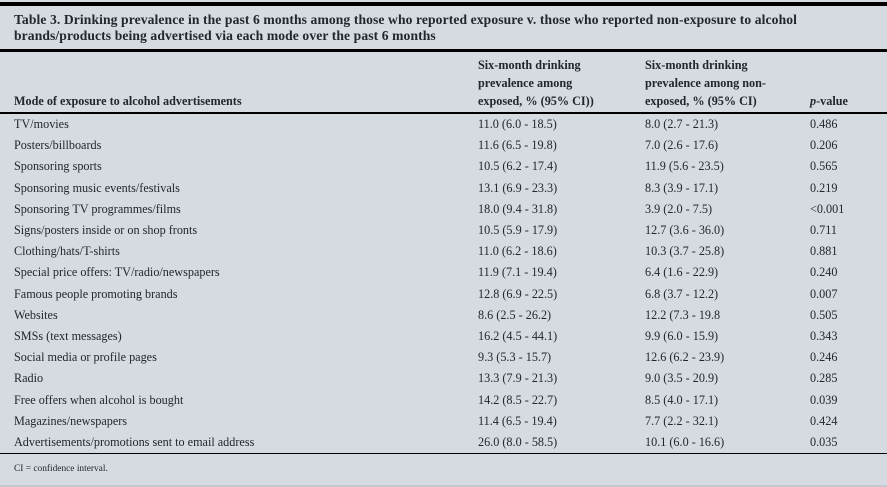 This screenshot has height=487, width=887. I want to click on p-value-cell: 0.035, so click(848, 443).